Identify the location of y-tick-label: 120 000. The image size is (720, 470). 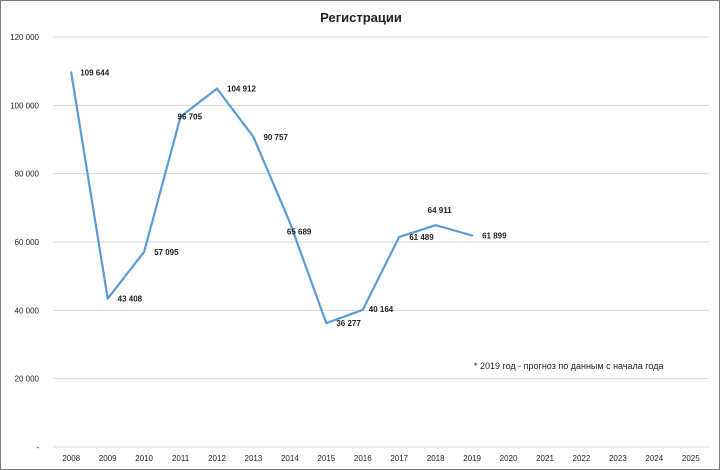
(24, 37).